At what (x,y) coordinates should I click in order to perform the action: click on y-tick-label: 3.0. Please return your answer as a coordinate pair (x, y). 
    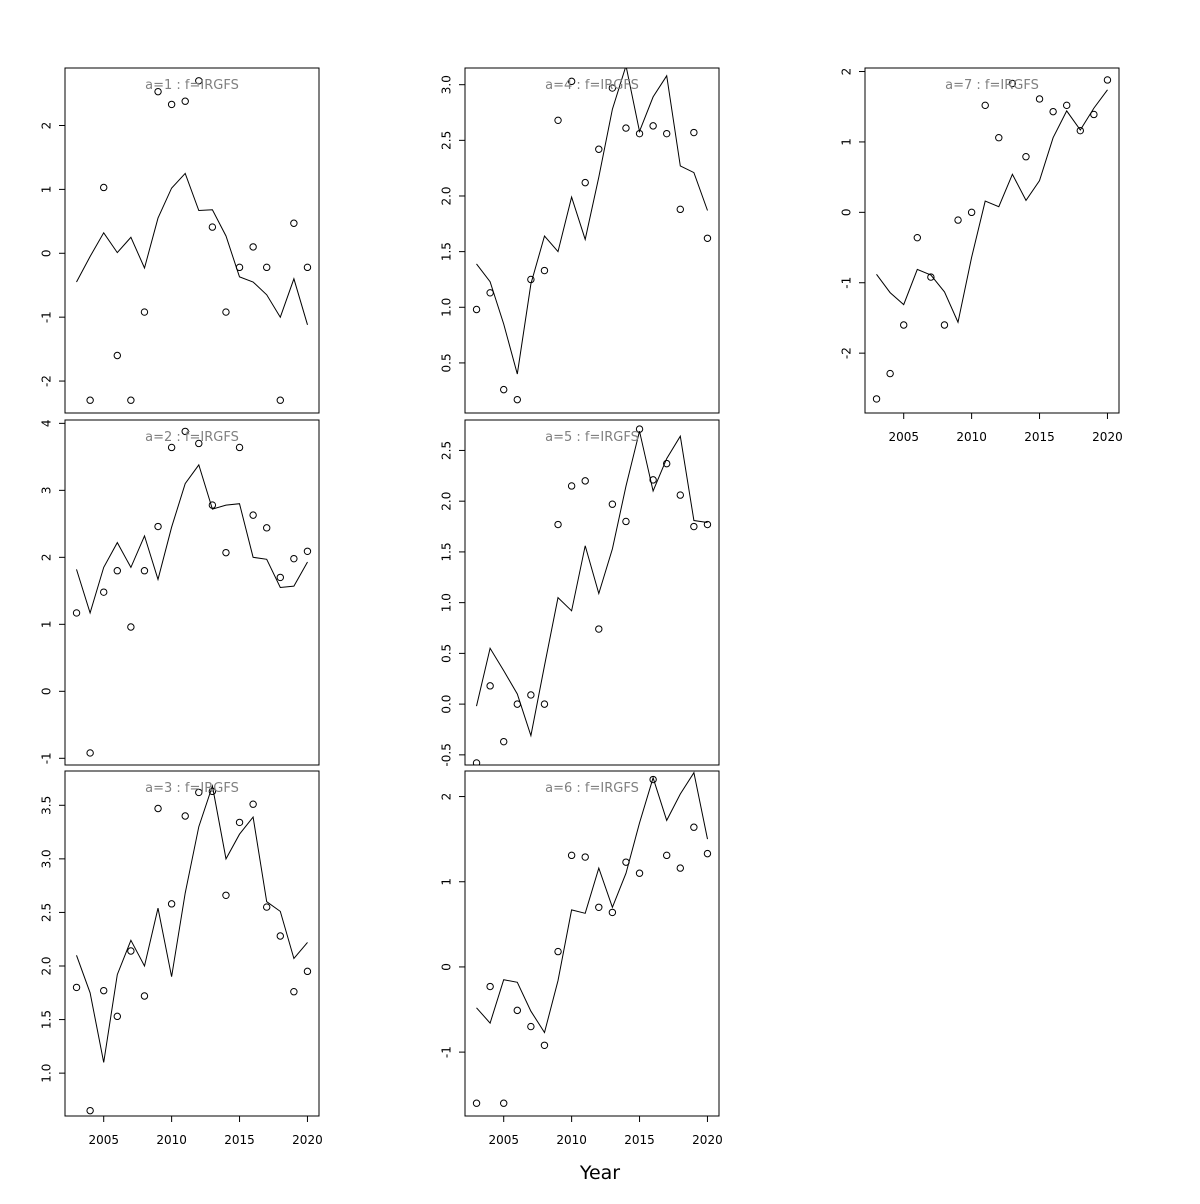
    Looking at the image, I should click on (47, 858).